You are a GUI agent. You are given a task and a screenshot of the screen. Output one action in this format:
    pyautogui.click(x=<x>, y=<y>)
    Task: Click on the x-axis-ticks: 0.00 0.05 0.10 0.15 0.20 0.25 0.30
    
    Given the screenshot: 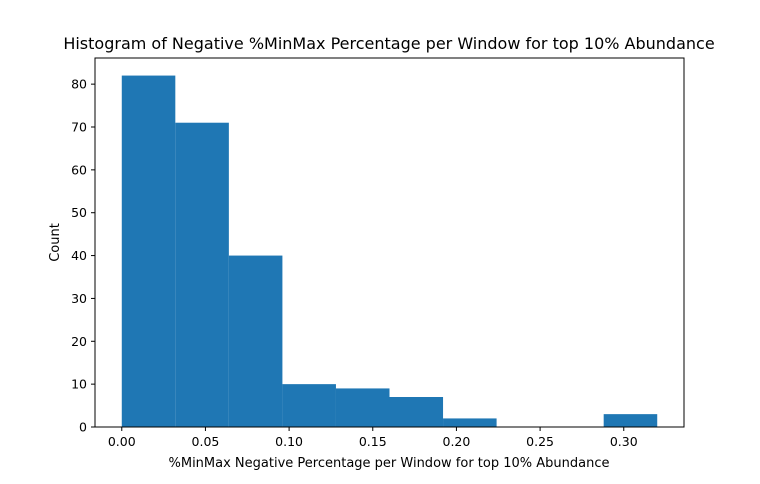 What is the action you would take?
    pyautogui.click(x=373, y=438)
    